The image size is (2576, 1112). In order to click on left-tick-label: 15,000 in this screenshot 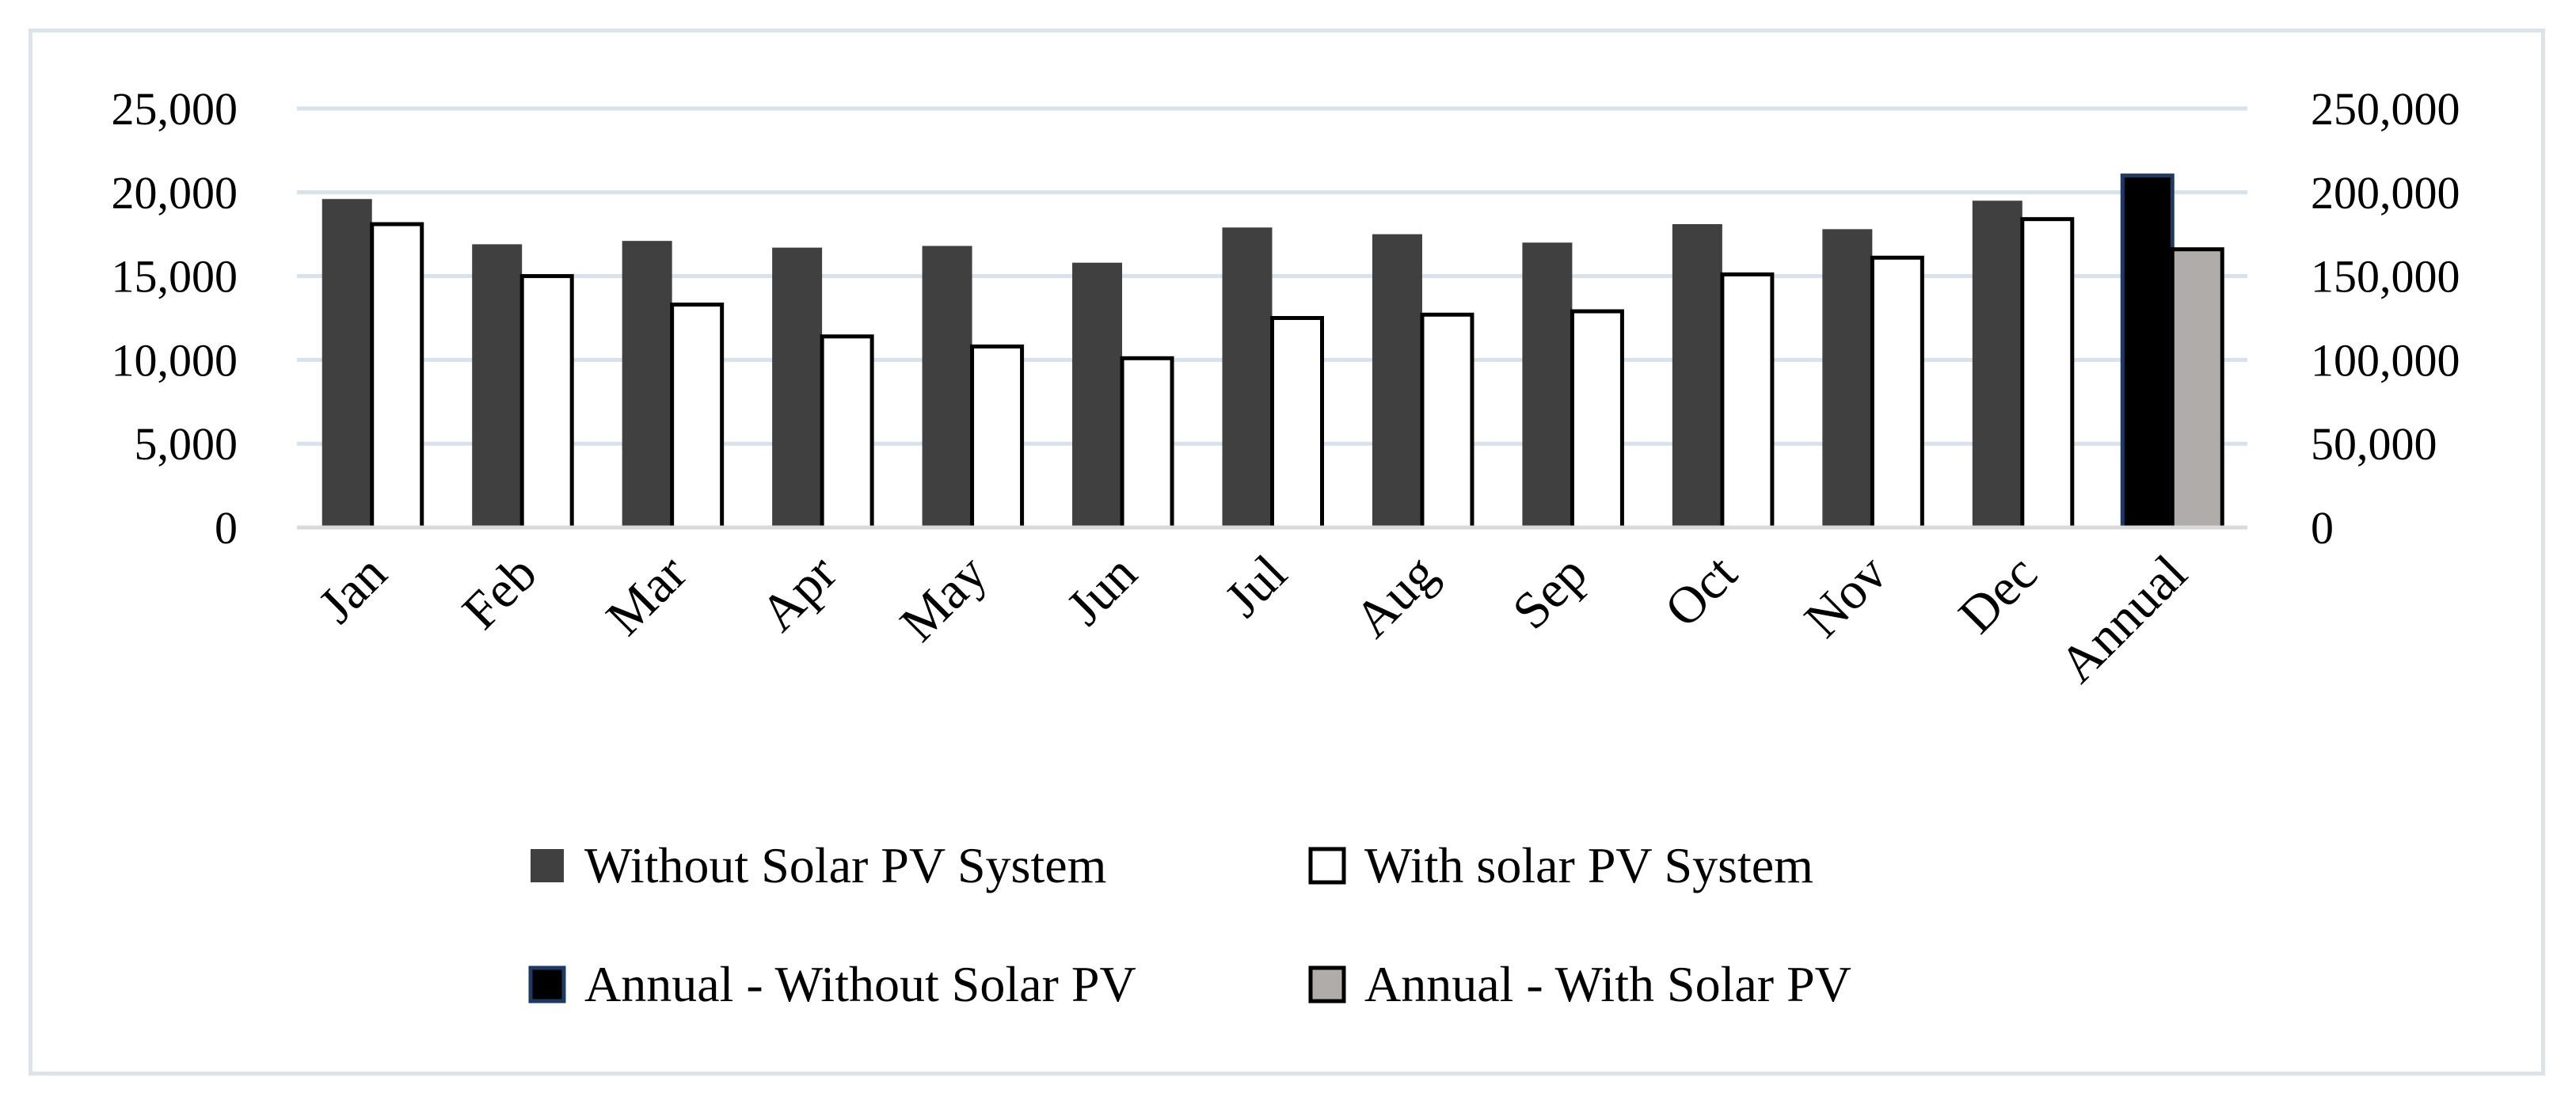, I will do `click(175, 277)`.